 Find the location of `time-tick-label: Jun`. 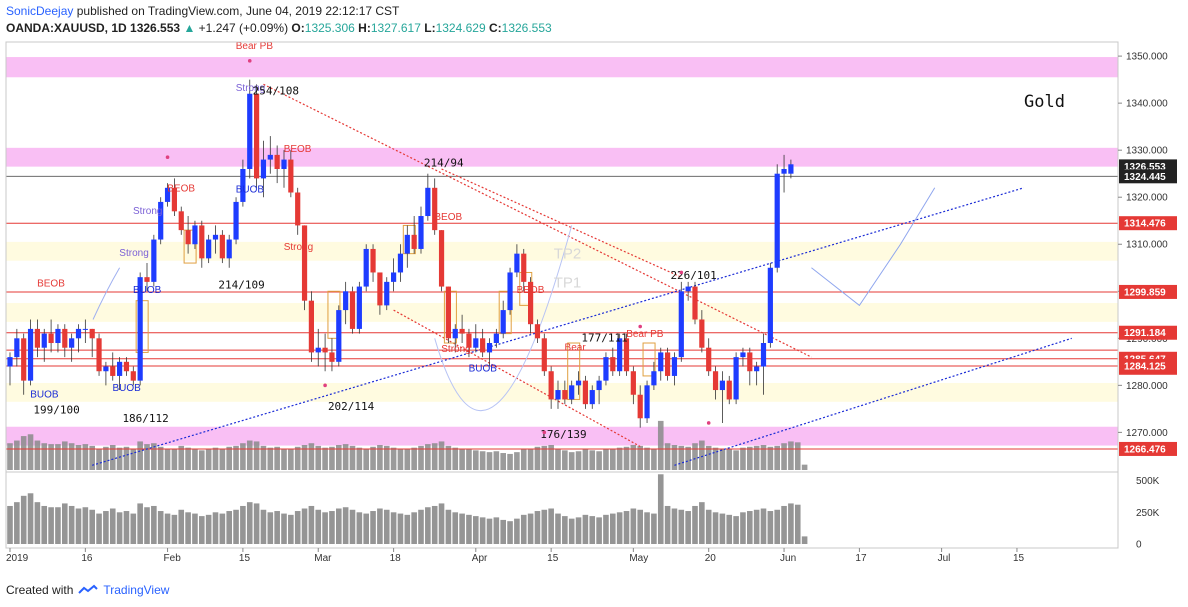

time-tick-label: Jun is located at coordinates (788, 558).